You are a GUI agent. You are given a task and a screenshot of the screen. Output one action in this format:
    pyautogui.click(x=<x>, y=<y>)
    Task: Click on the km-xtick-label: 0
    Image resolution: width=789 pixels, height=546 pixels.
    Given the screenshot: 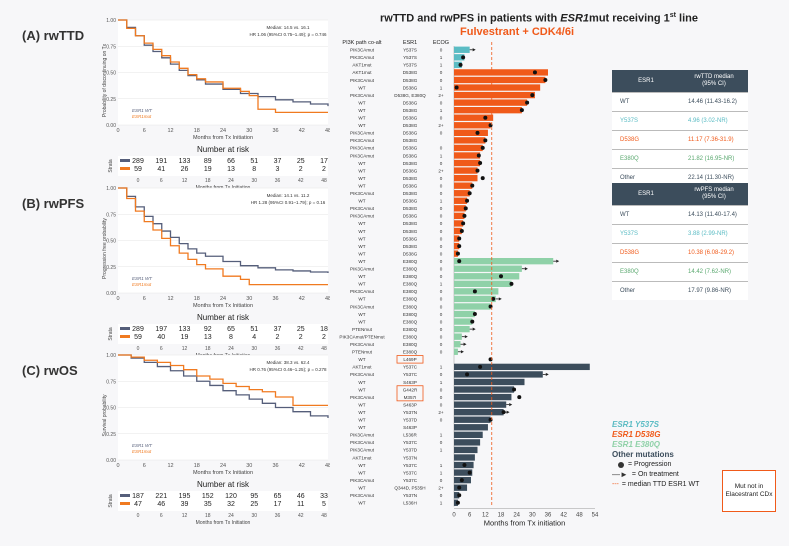 What is the action you would take?
    pyautogui.click(x=117, y=466)
    